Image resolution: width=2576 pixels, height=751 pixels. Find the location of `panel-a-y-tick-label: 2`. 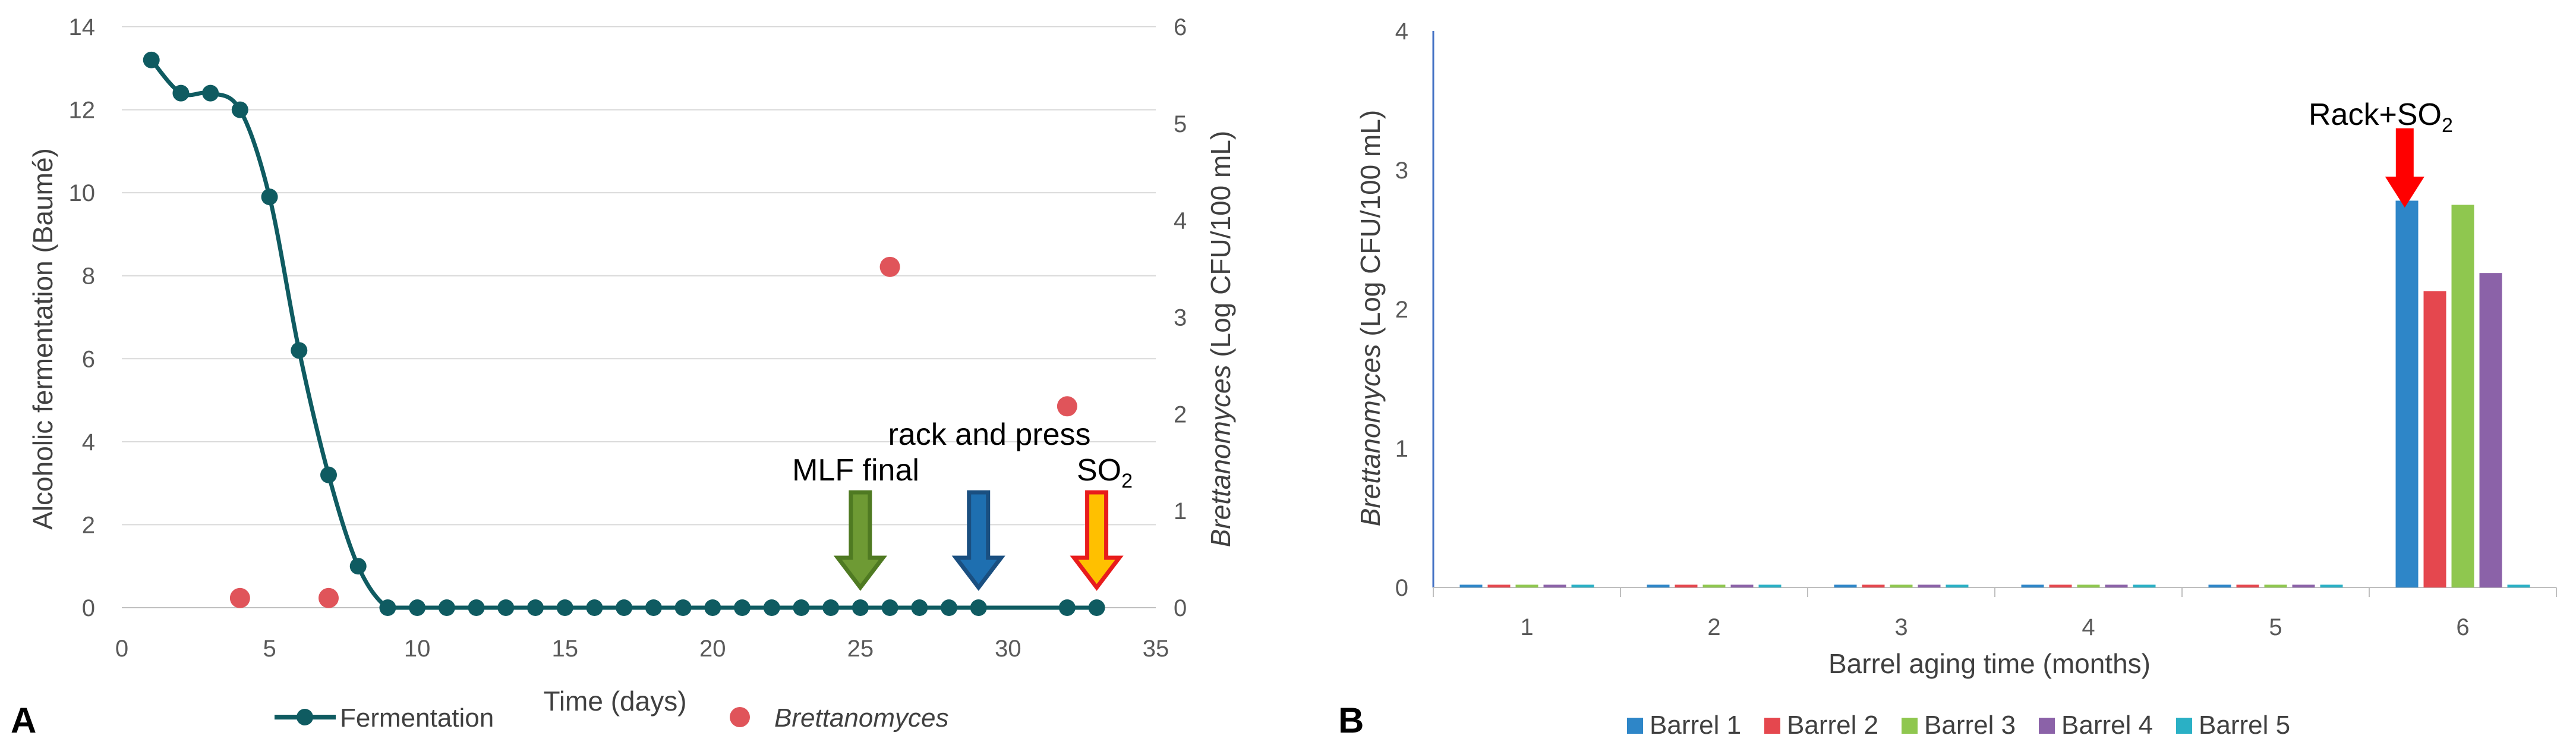

panel-a-y-tick-label: 2 is located at coordinates (89, 525).